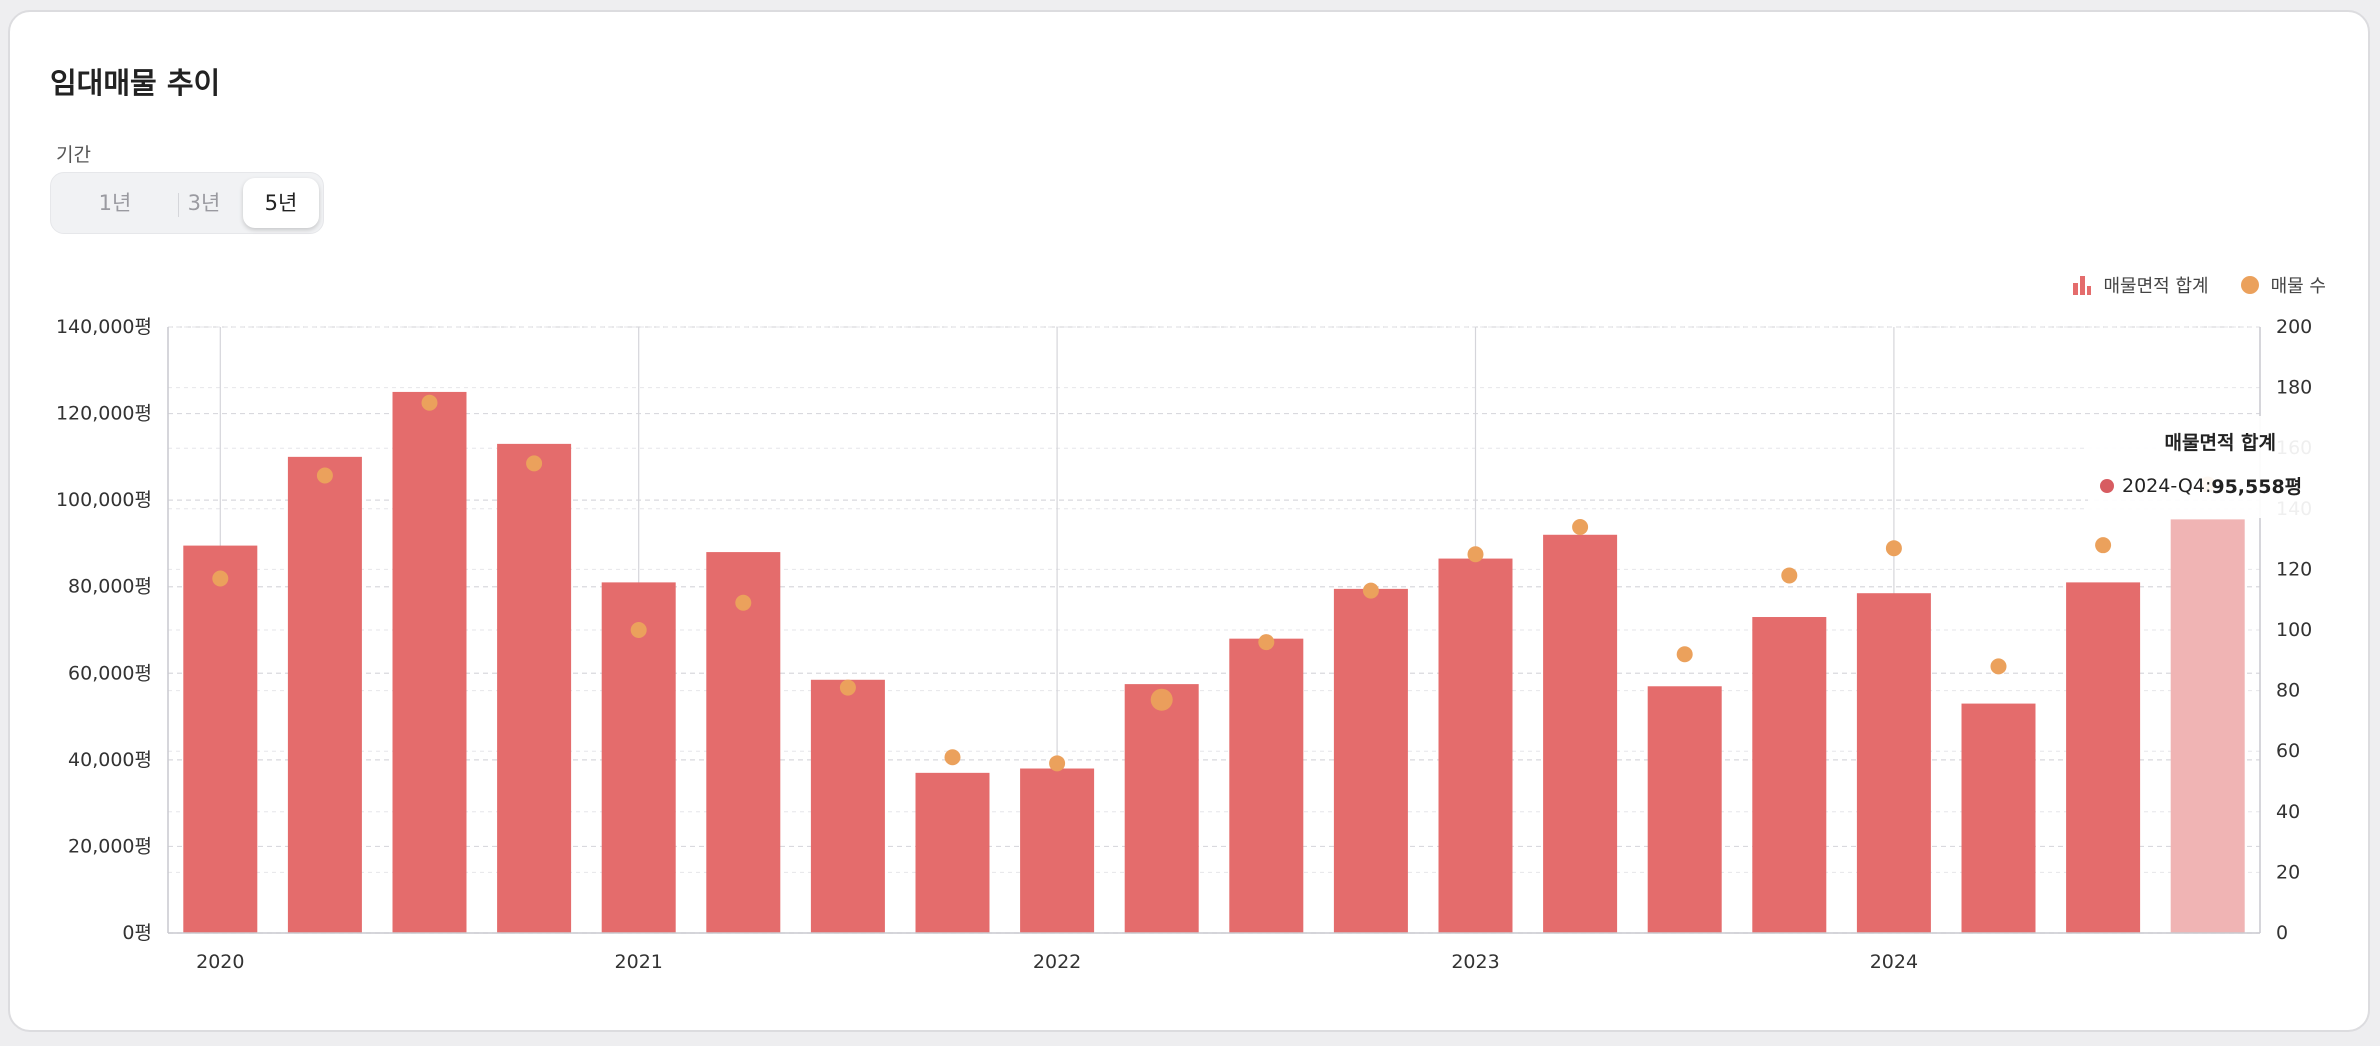 This screenshot has width=2380, height=1046. Describe the element at coordinates (1684, 809) in the screenshot. I see `bar-2023-Q3` at that location.